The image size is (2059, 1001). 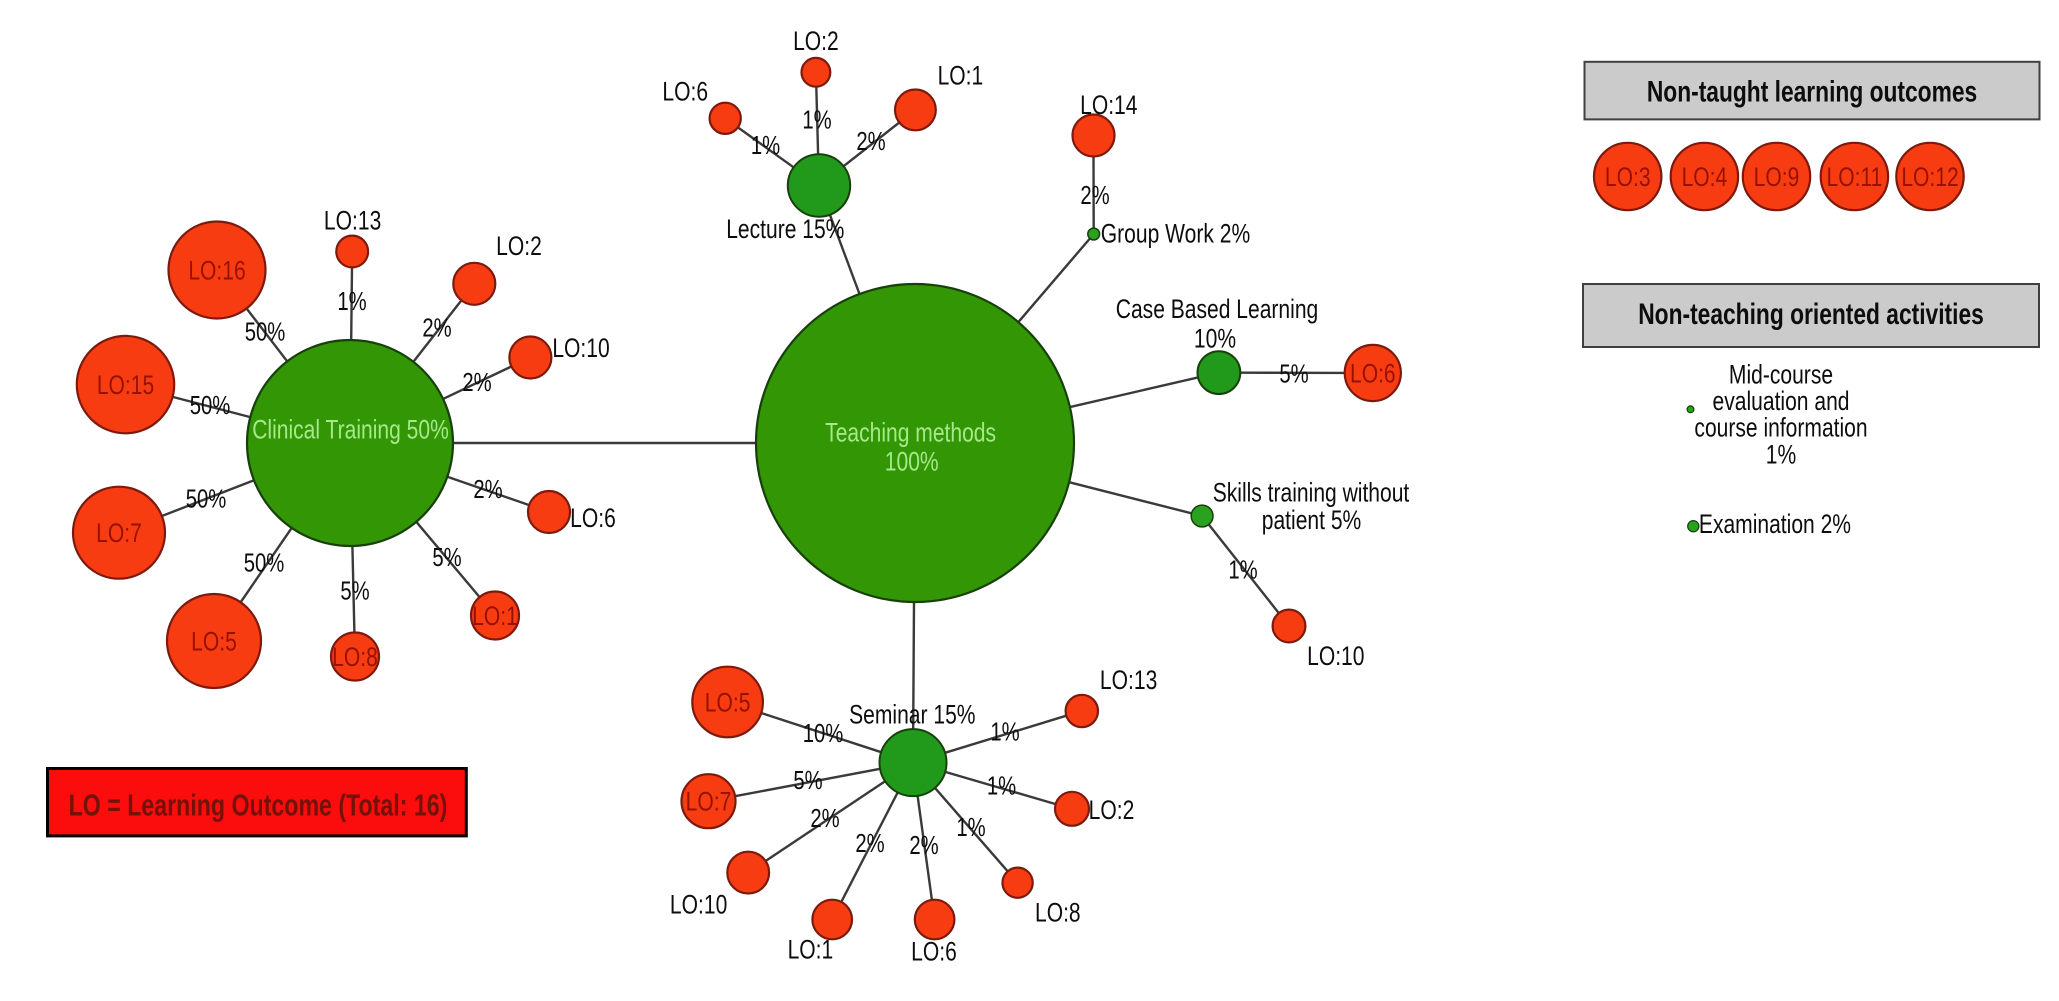 What do you see at coordinates (910, 433) in the screenshot?
I see `svg-text: Teaching methods` at bounding box center [910, 433].